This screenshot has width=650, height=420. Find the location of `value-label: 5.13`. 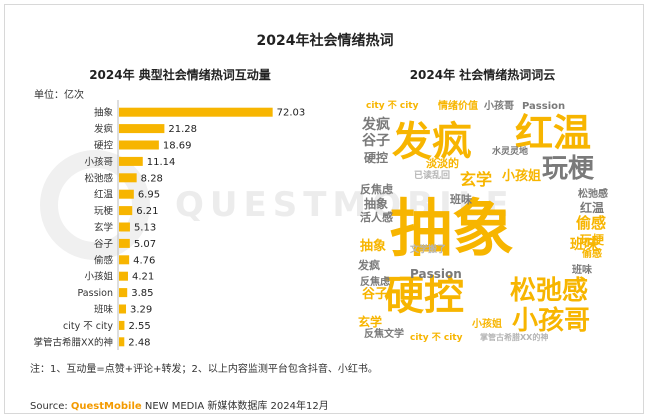

value-label: 5.13 is located at coordinates (145, 228).